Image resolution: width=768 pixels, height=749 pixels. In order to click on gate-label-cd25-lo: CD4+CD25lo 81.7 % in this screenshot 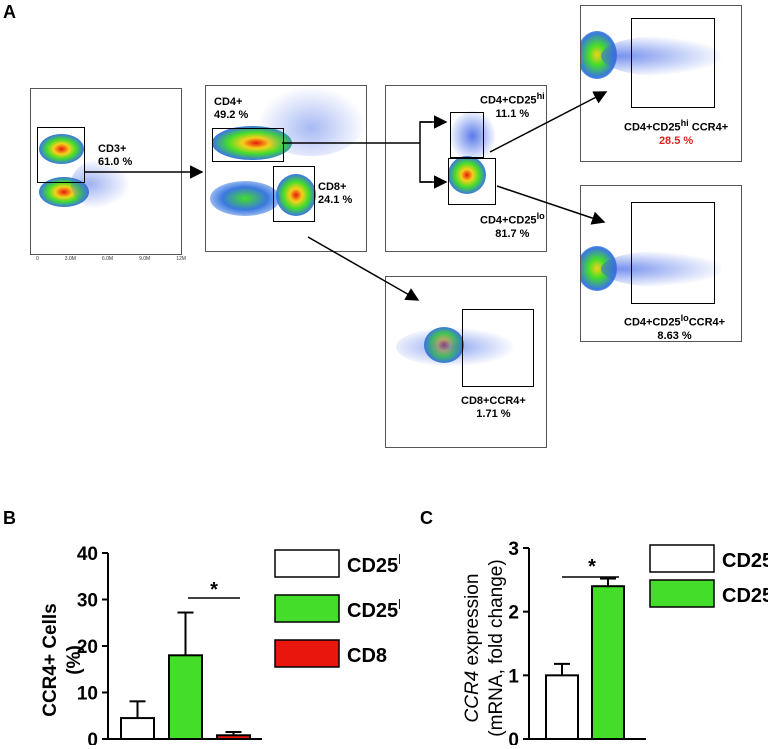, I will do `click(512, 225)`.